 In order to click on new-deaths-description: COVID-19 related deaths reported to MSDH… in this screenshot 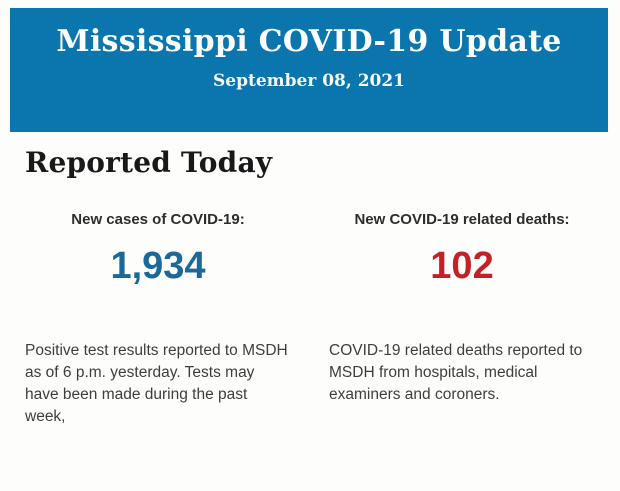, I will do `click(456, 372)`.